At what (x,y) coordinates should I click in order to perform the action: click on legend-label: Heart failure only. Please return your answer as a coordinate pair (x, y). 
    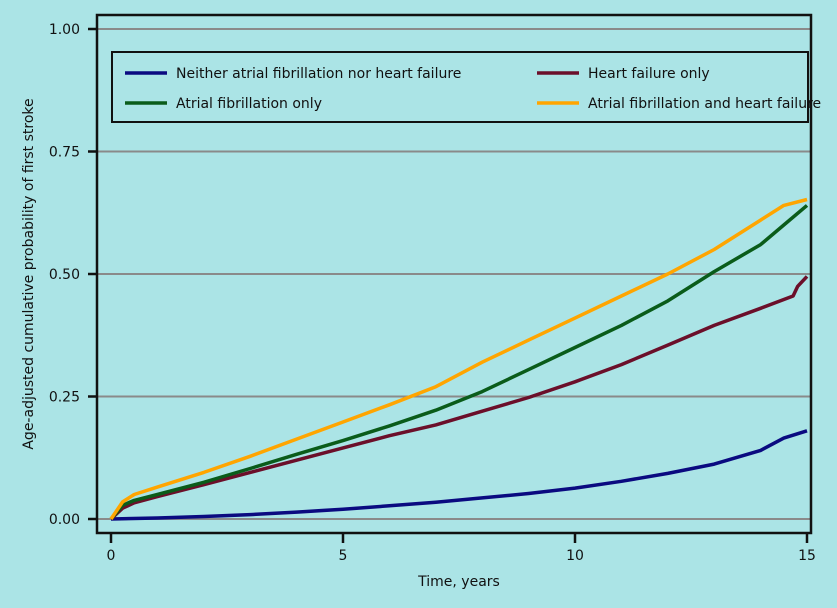
    Looking at the image, I should click on (649, 74).